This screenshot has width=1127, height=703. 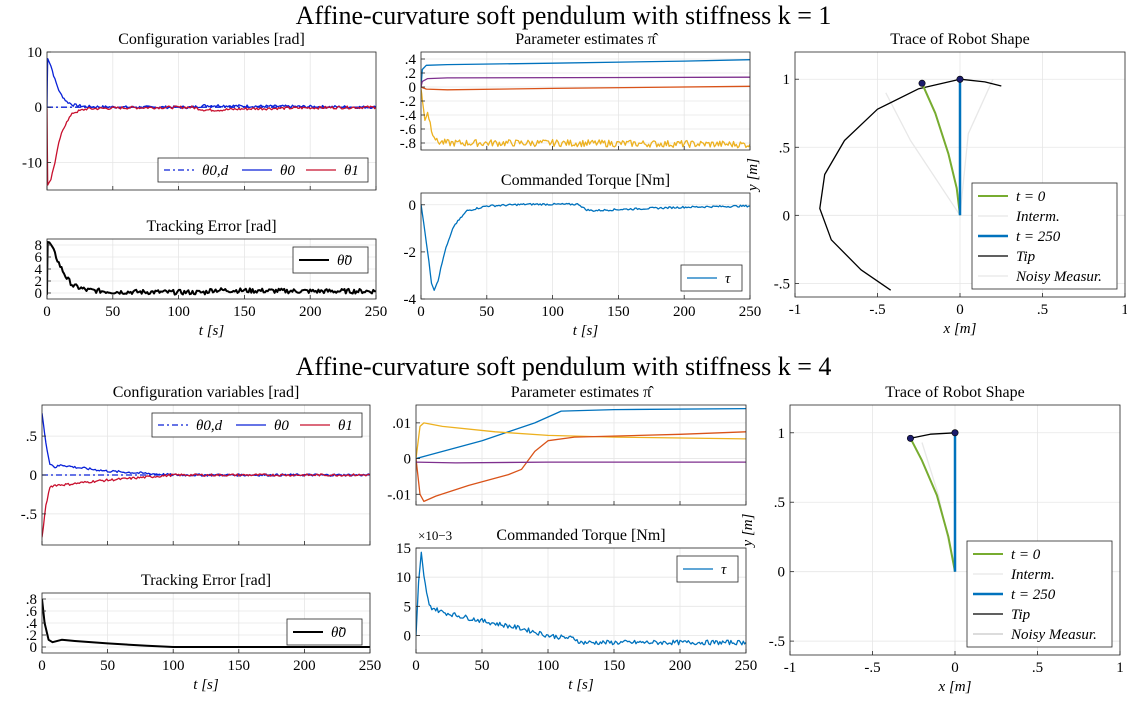 I want to click on legend-label: Tip, so click(x=1026, y=257).